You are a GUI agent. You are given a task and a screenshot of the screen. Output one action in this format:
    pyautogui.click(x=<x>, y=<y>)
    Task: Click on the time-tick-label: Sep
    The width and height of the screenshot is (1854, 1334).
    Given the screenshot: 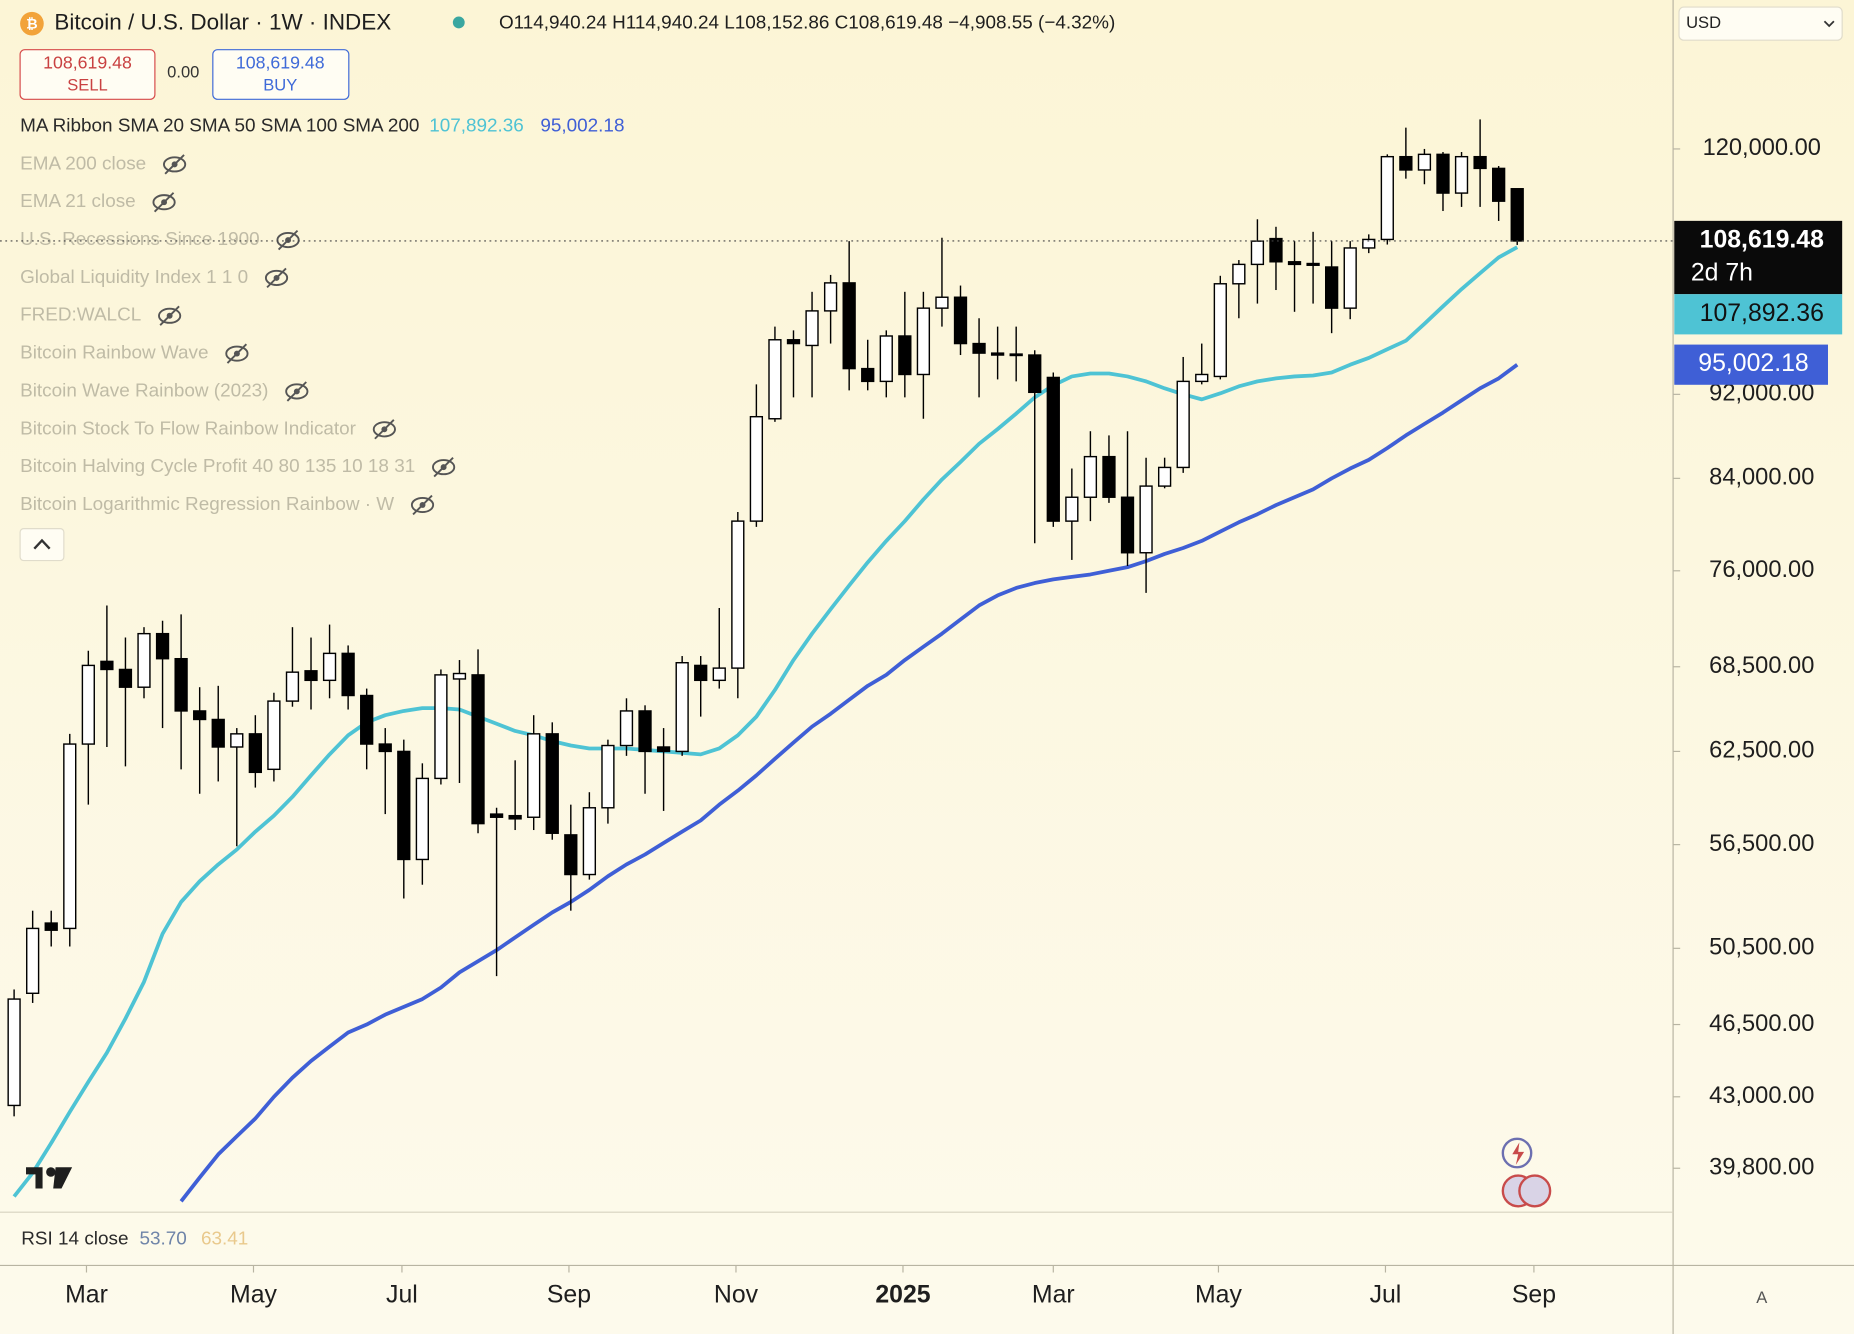 What is the action you would take?
    pyautogui.click(x=1534, y=1295)
    